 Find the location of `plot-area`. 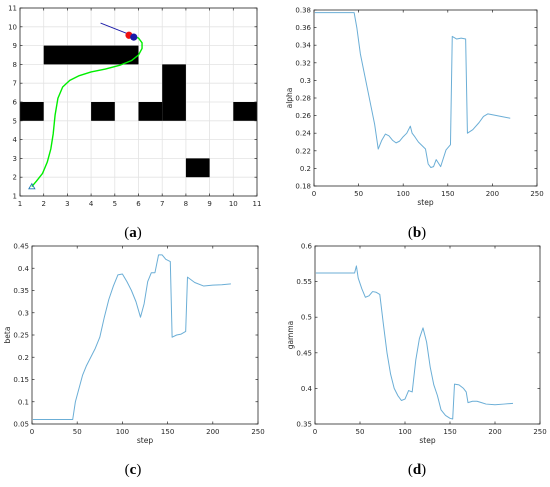

plot-area is located at coordinates (425, 98).